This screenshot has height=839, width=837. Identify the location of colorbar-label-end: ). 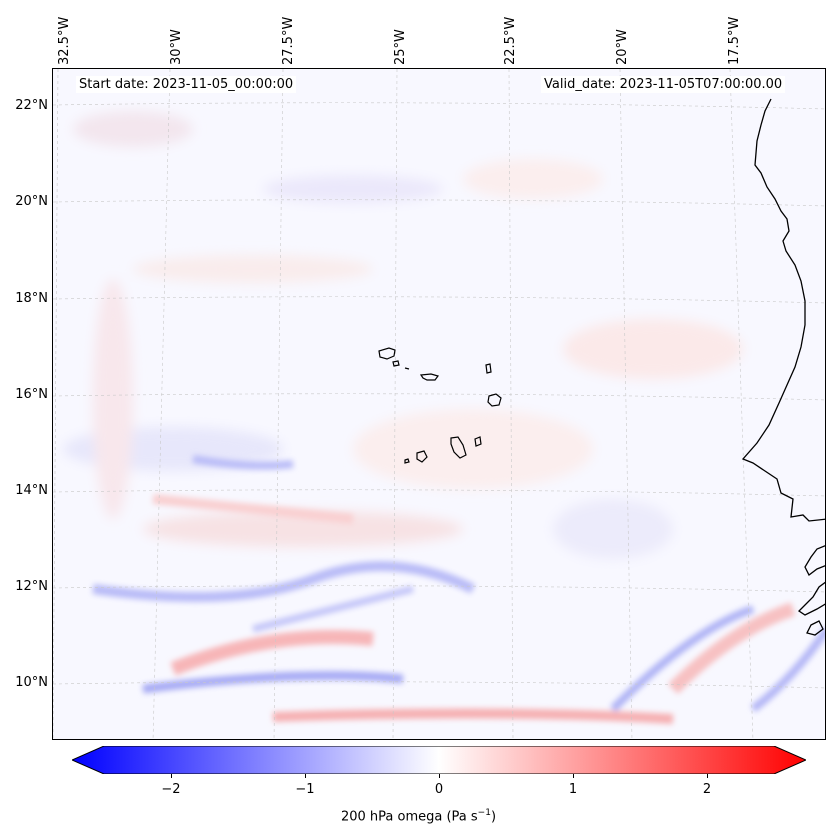
(493, 817).